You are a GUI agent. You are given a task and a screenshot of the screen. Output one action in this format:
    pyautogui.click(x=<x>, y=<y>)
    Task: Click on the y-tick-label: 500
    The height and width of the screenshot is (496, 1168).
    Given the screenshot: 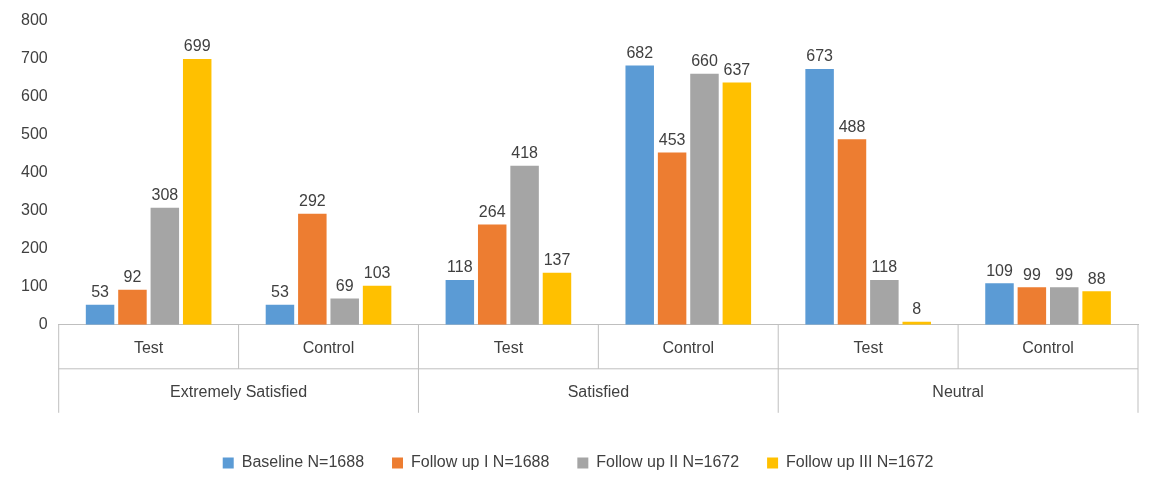 What is the action you would take?
    pyautogui.click(x=34, y=134)
    